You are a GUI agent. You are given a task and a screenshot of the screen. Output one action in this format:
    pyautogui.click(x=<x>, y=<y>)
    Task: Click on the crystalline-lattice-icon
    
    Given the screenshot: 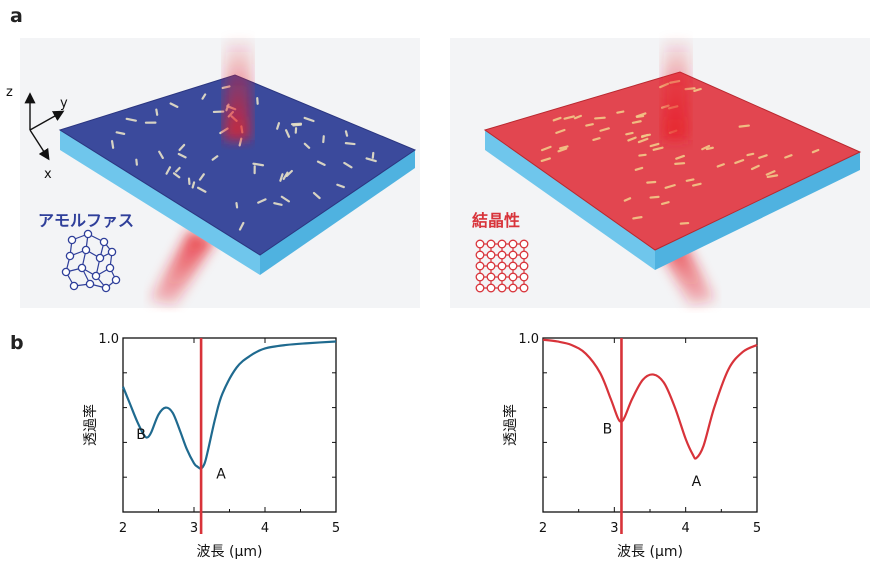 What is the action you would take?
    pyautogui.click(x=502, y=266)
    